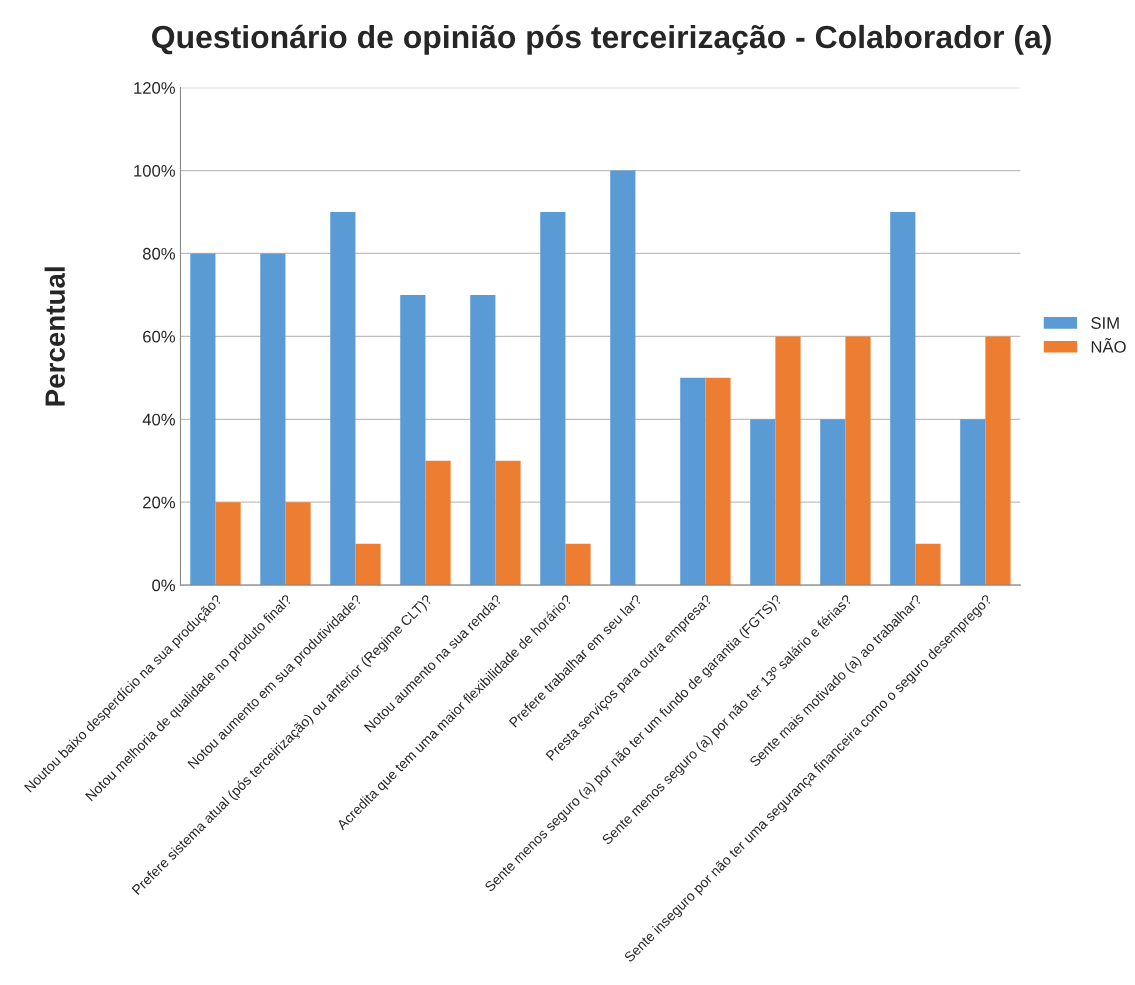 The image size is (1135, 985). I want to click on y-tick-label: 100%, so click(155, 170).